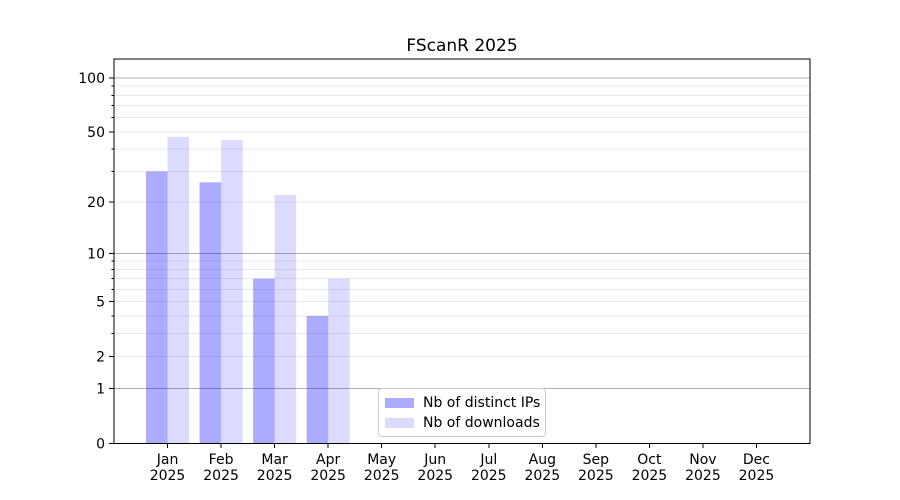  Describe the element at coordinates (96, 133) in the screenshot. I see `y-tick-label: 50` at that location.